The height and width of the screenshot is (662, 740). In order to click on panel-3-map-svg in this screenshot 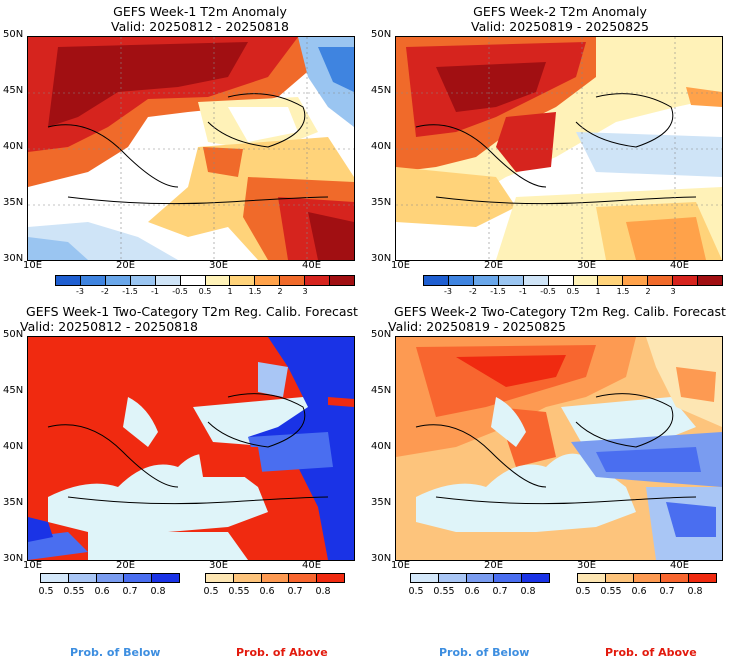, I will do `click(191, 448)`.